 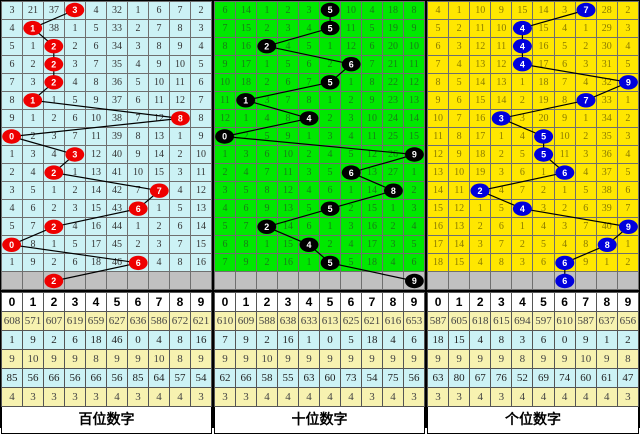 What do you see at coordinates (393, 82) in the screenshot?
I see `grid-cell: 22` at bounding box center [393, 82].